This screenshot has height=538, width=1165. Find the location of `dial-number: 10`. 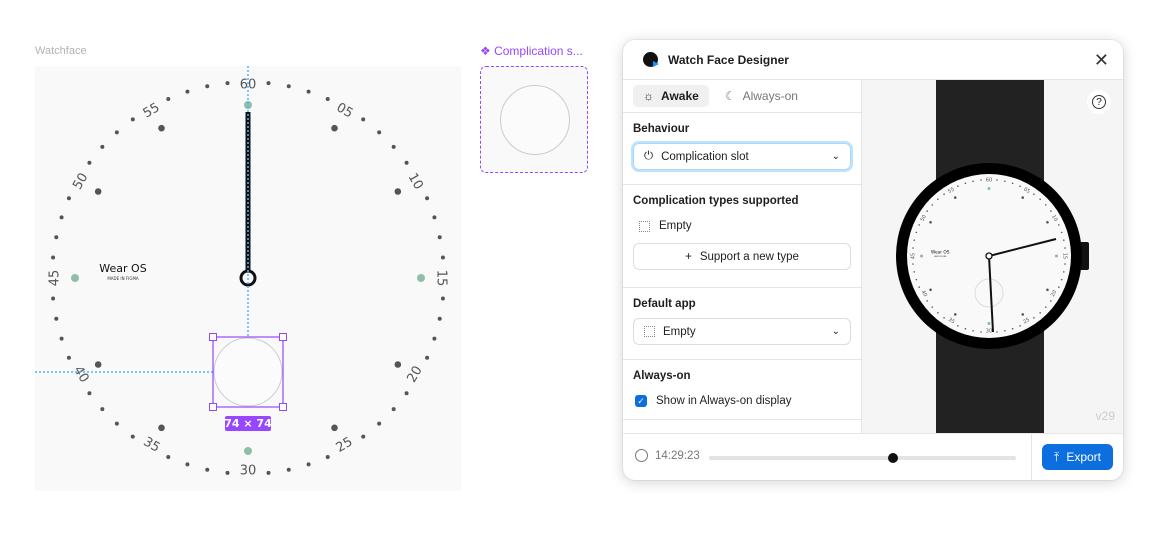

dial-number: 10 is located at coordinates (415, 182).